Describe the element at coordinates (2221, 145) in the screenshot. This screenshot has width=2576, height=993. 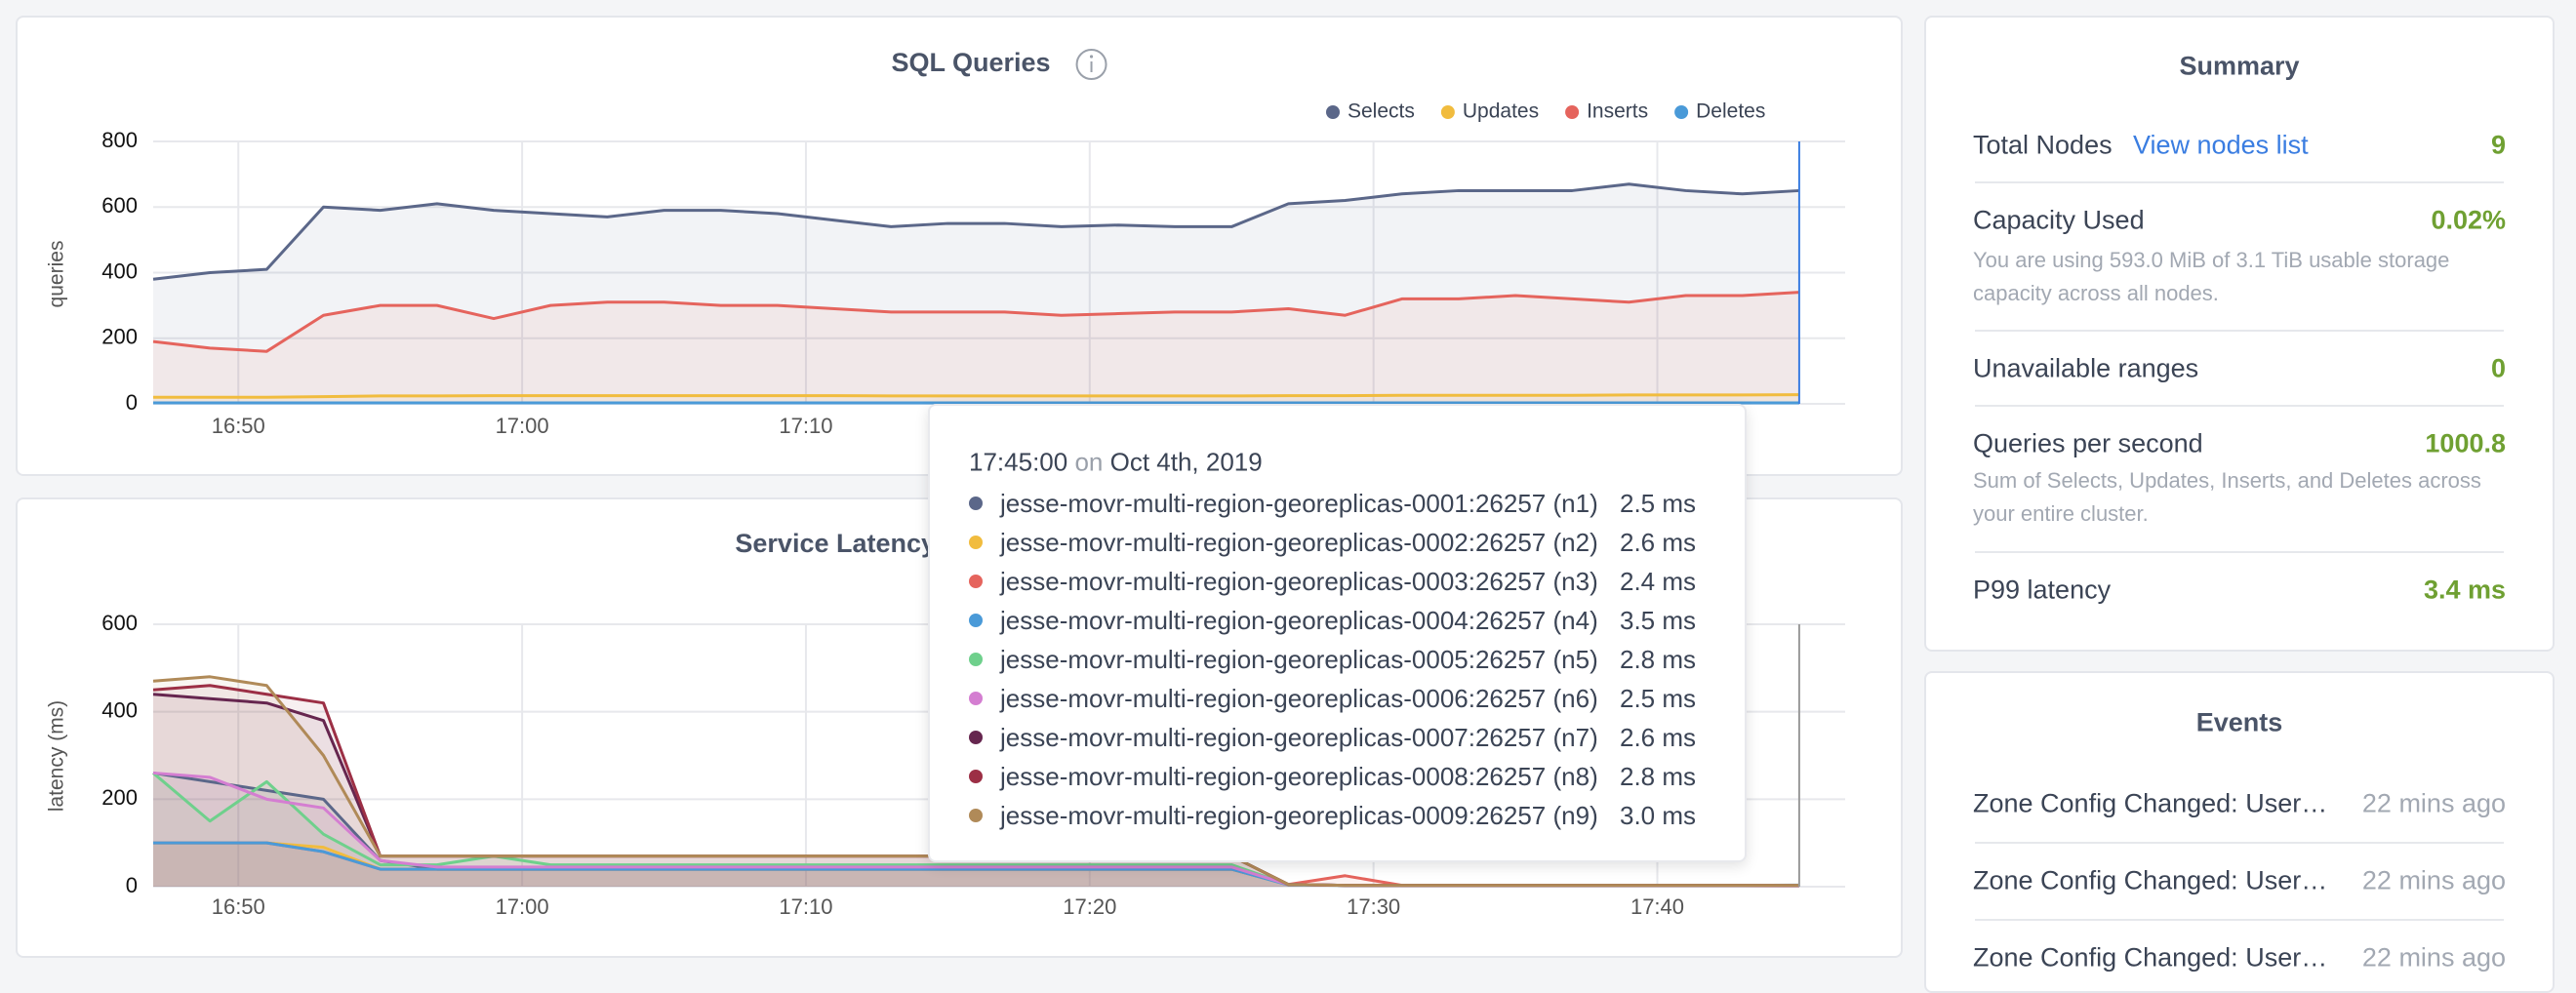
I see `nodes-link: View nodes list` at that location.